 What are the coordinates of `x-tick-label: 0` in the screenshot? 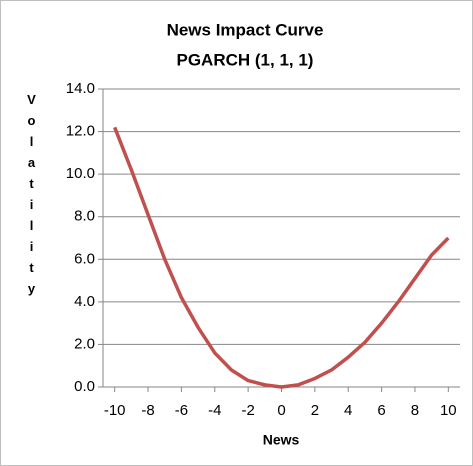 It's located at (281, 410).